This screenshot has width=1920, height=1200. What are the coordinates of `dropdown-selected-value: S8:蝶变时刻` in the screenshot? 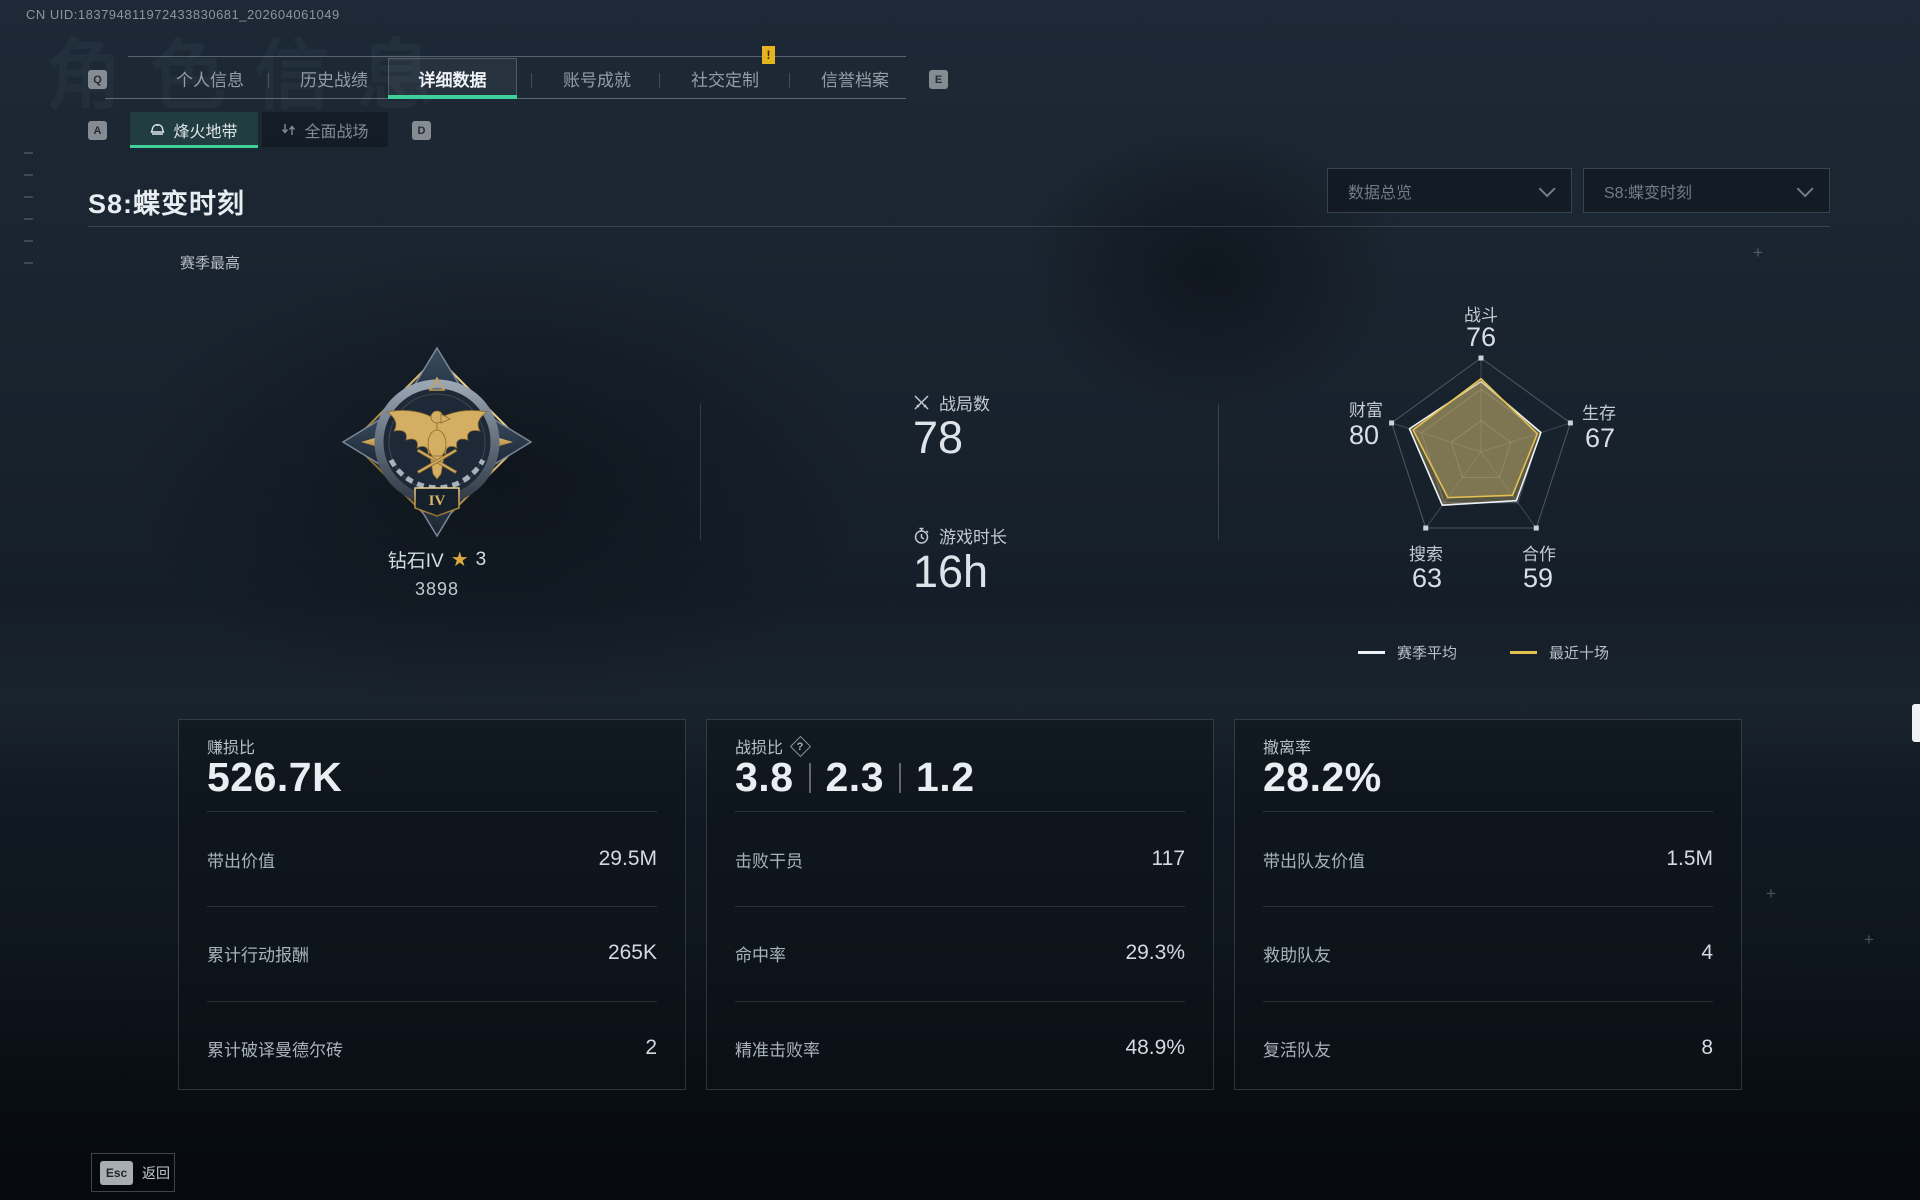 It's located at (1648, 193).